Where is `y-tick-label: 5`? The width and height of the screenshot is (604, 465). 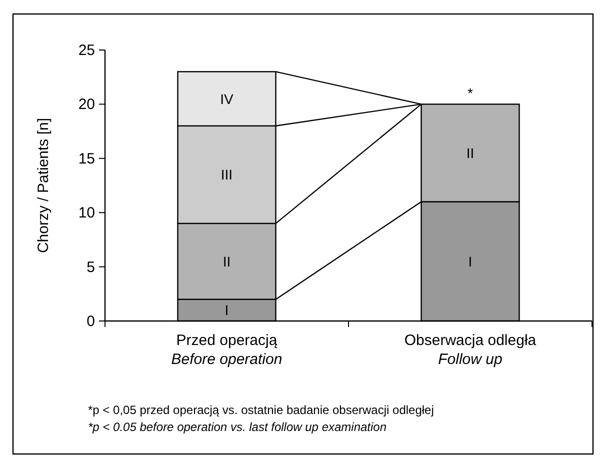
y-tick-label: 5 is located at coordinates (90, 267).